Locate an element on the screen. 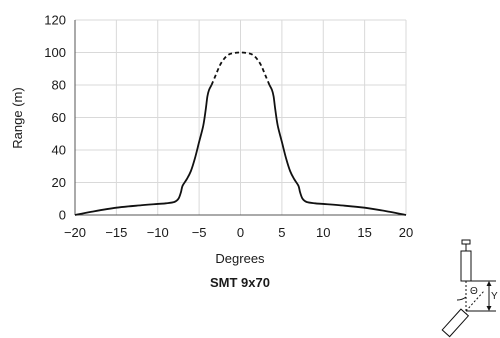  x-tick-label: −10 is located at coordinates (158, 232).